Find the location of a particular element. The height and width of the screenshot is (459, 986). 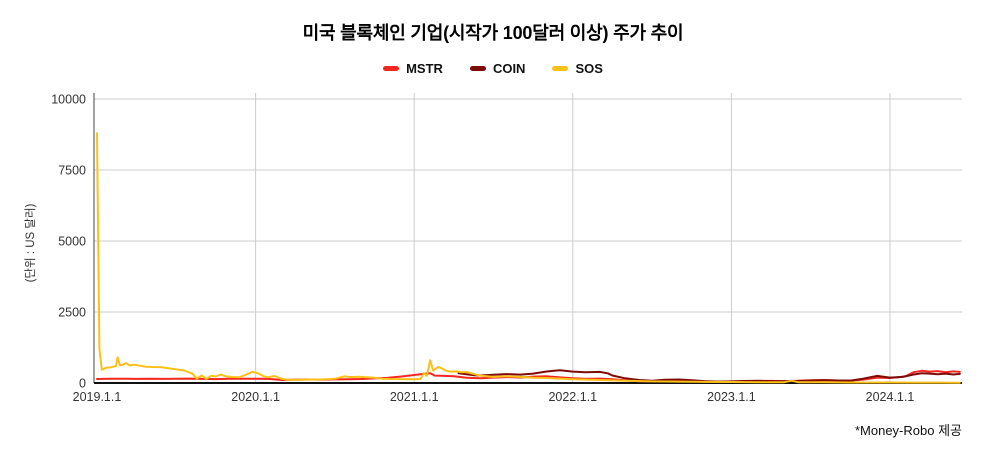

legend-item-sos: SOS is located at coordinates (577, 68).